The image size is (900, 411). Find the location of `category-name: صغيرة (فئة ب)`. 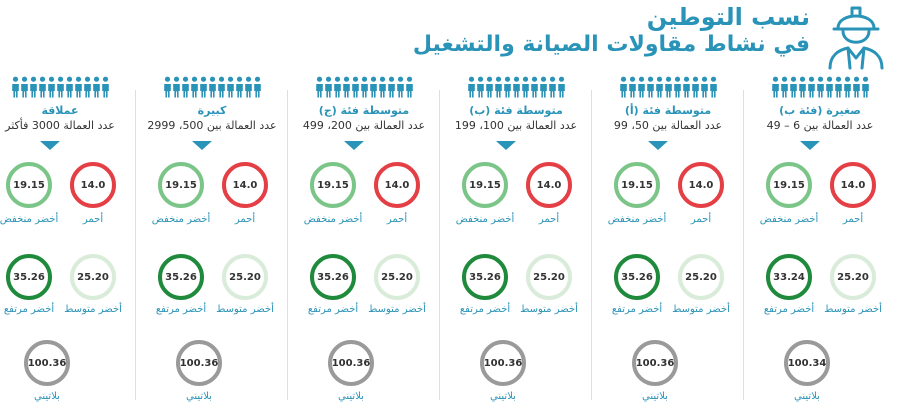

category-name: صغيرة (فئة ب) is located at coordinates (820, 110).